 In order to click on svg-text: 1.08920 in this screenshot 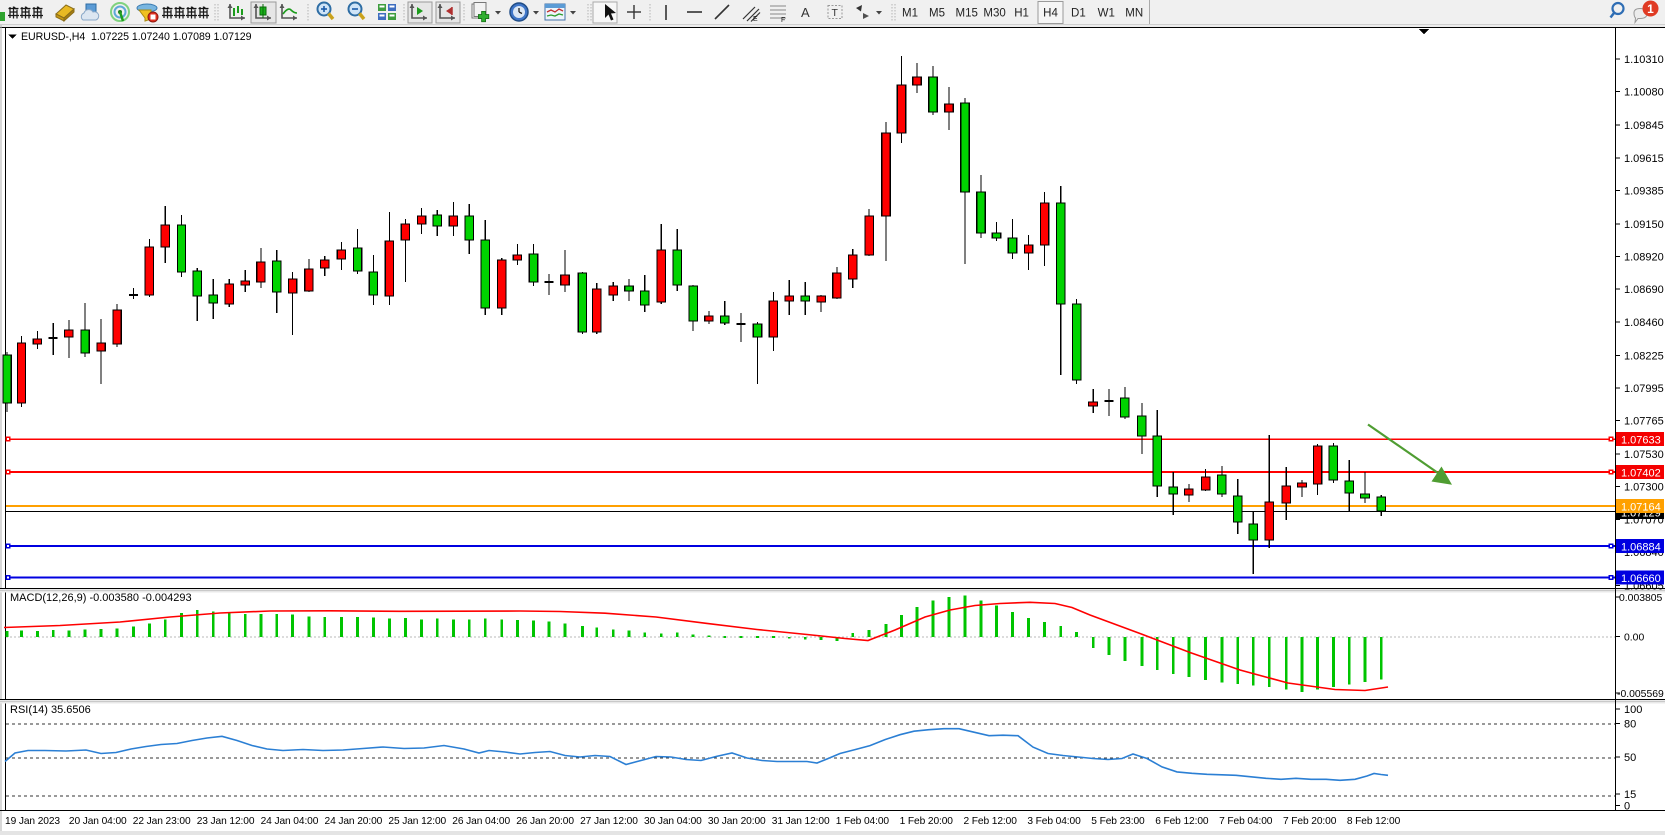, I will do `click(1644, 258)`.